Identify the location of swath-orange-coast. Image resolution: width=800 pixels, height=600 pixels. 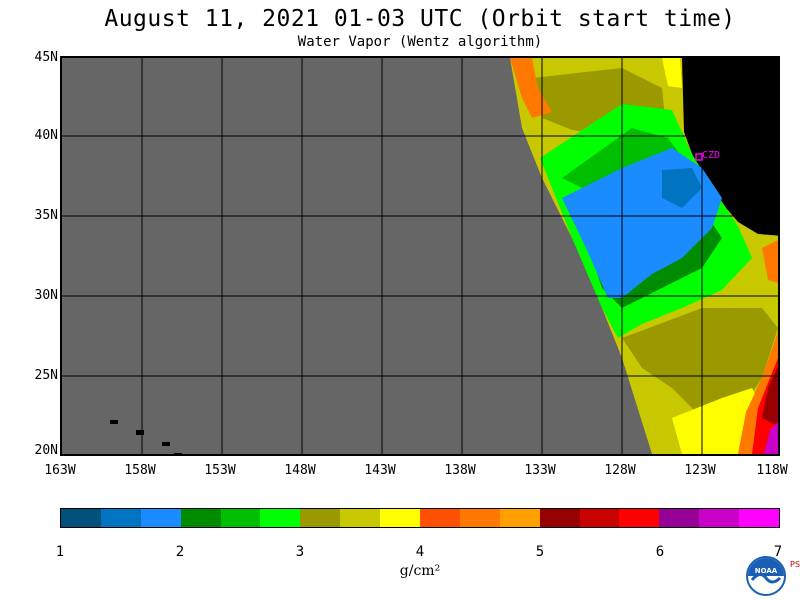
(770, 261).